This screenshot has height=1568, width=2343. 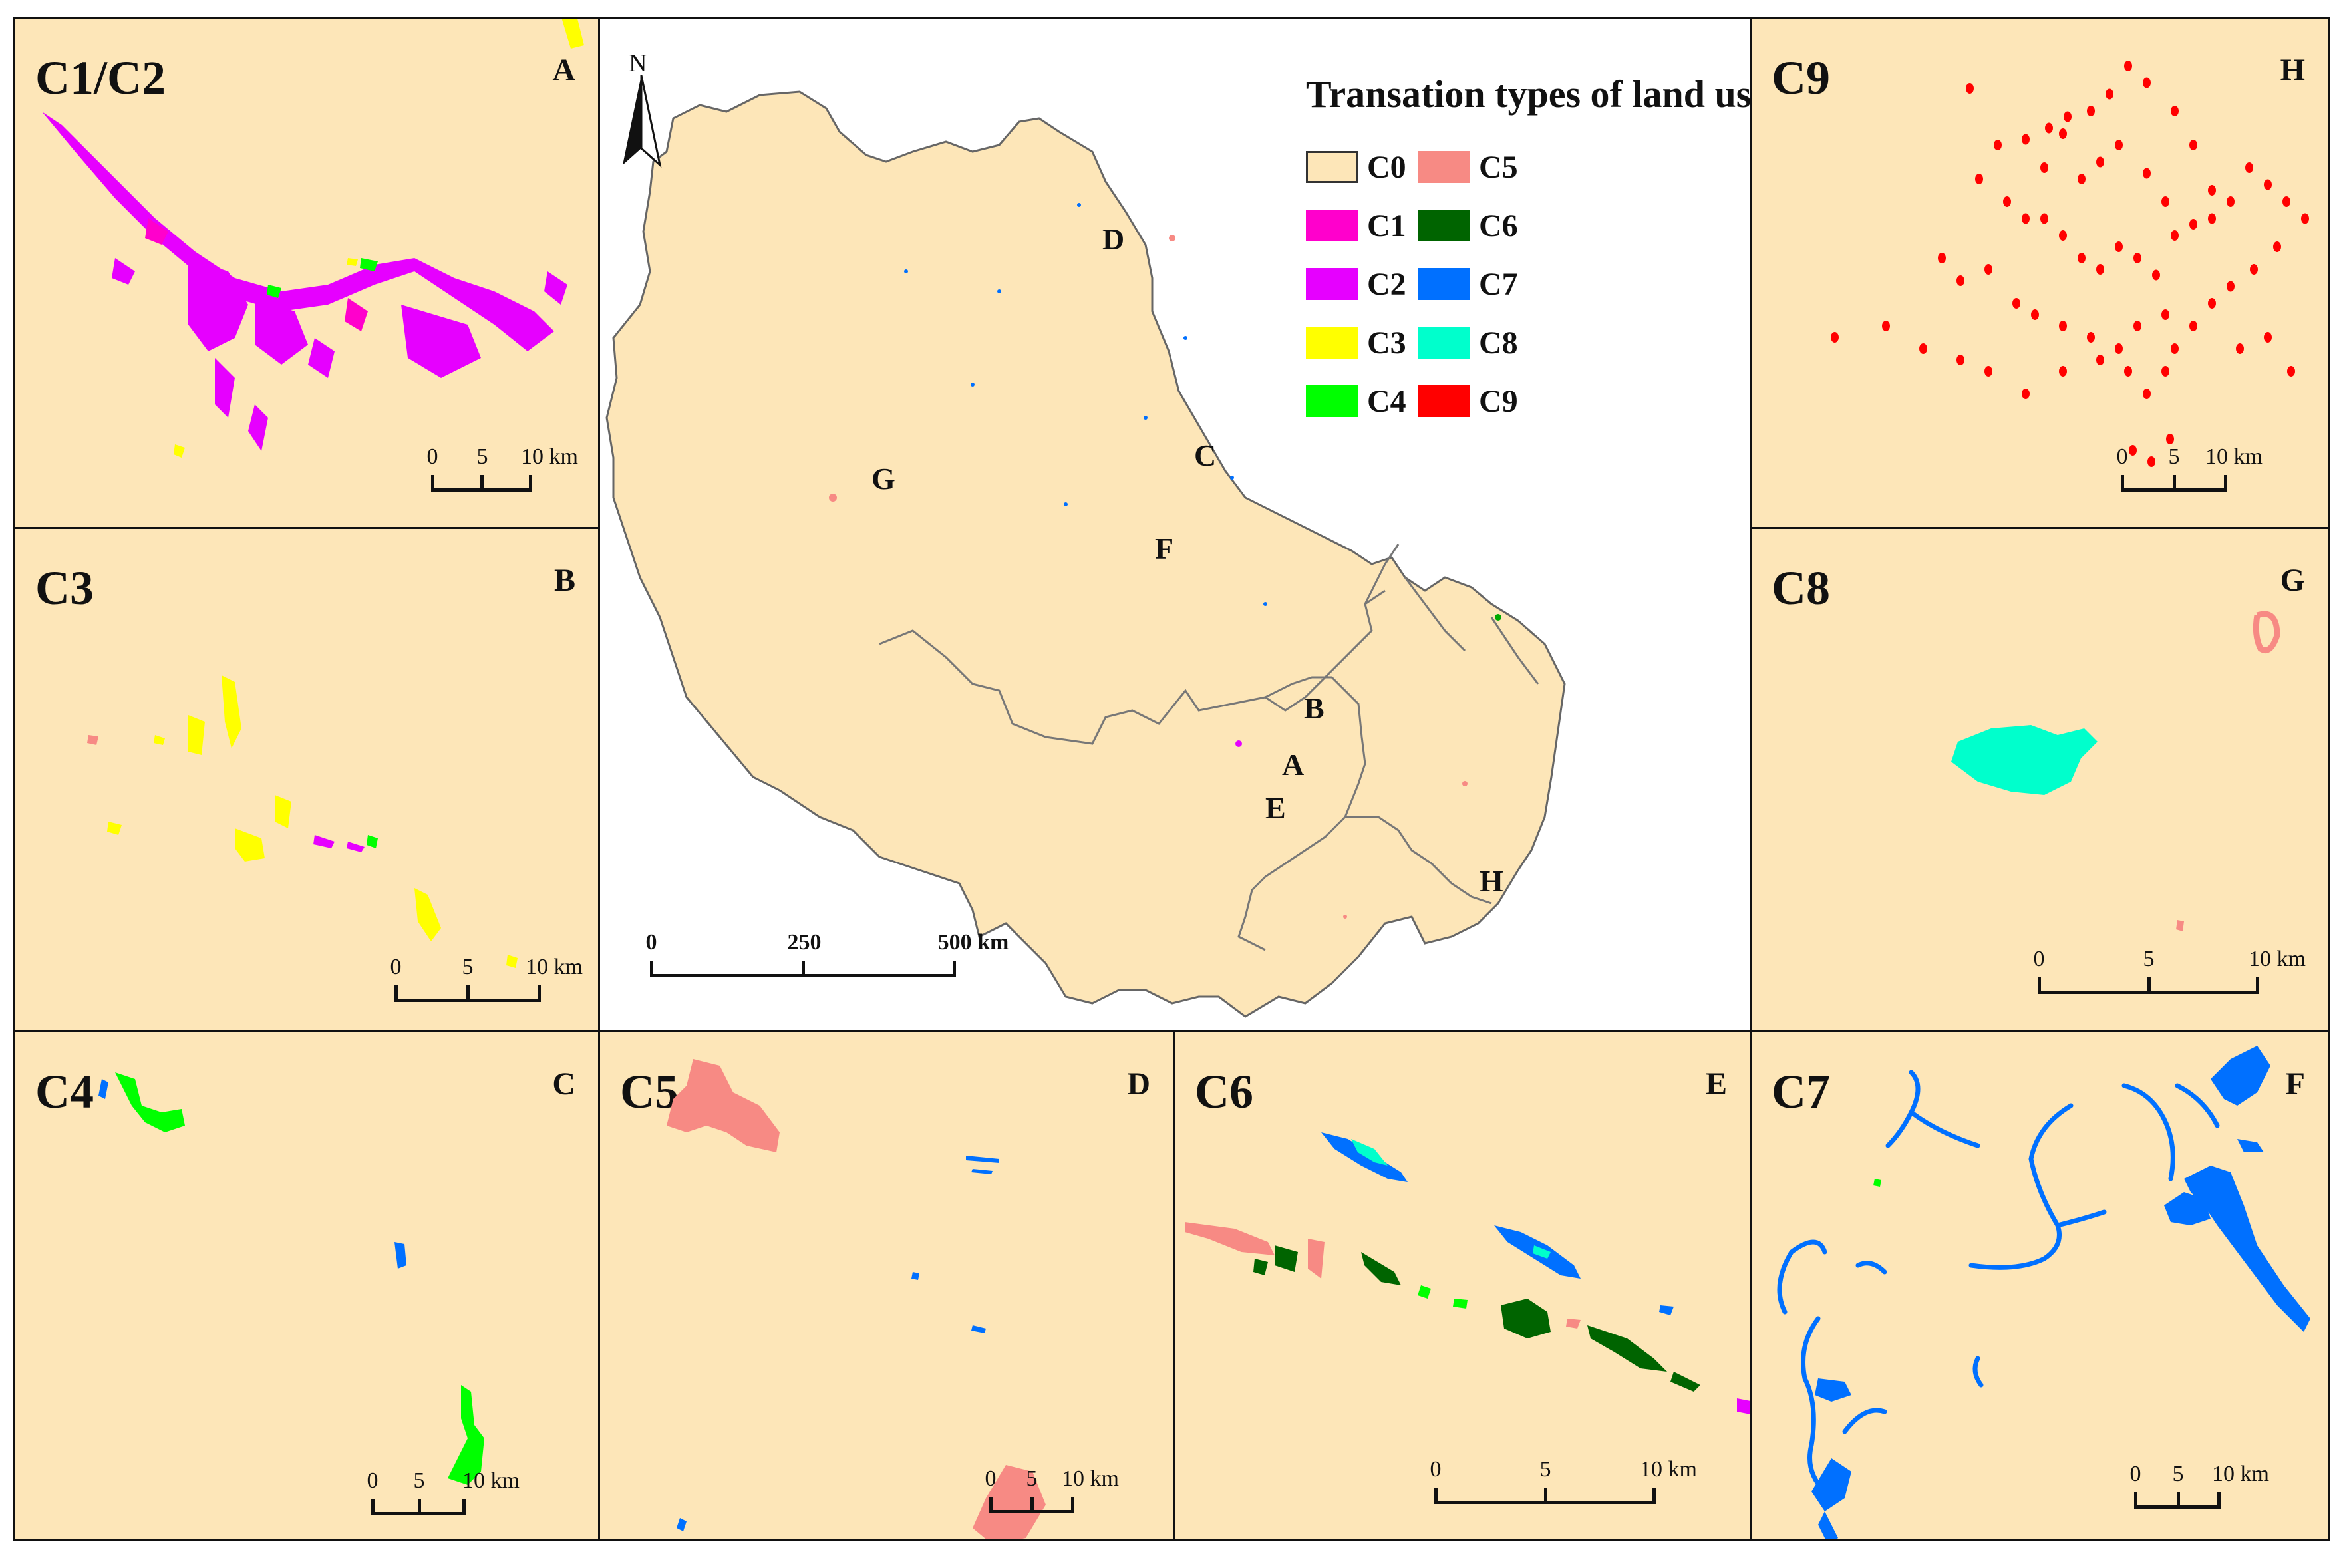 I want to click on panel-site-letter: B, so click(x=564, y=580).